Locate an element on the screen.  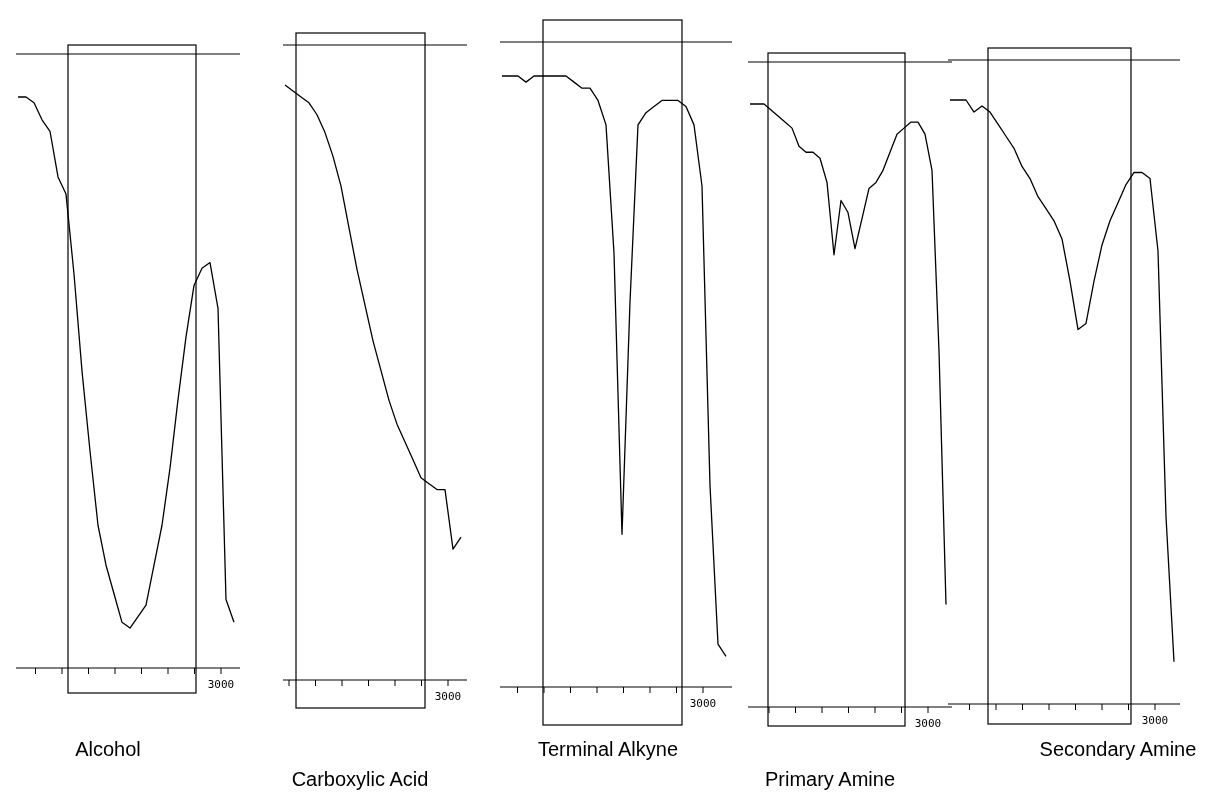
text: Alcohol is located at coordinates (108, 749).